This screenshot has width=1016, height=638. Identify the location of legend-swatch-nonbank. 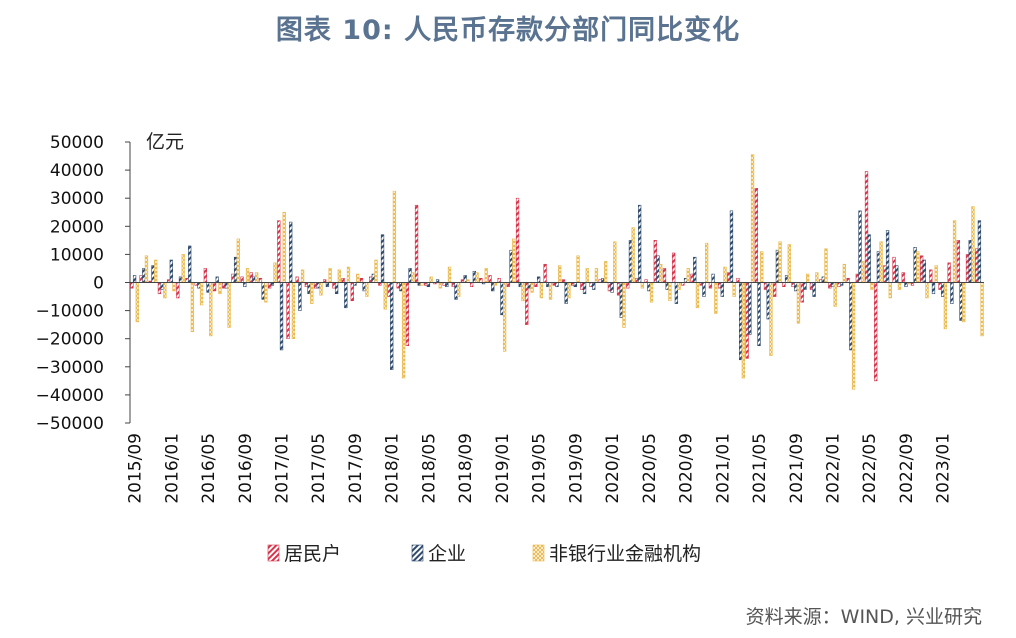
(538, 553).